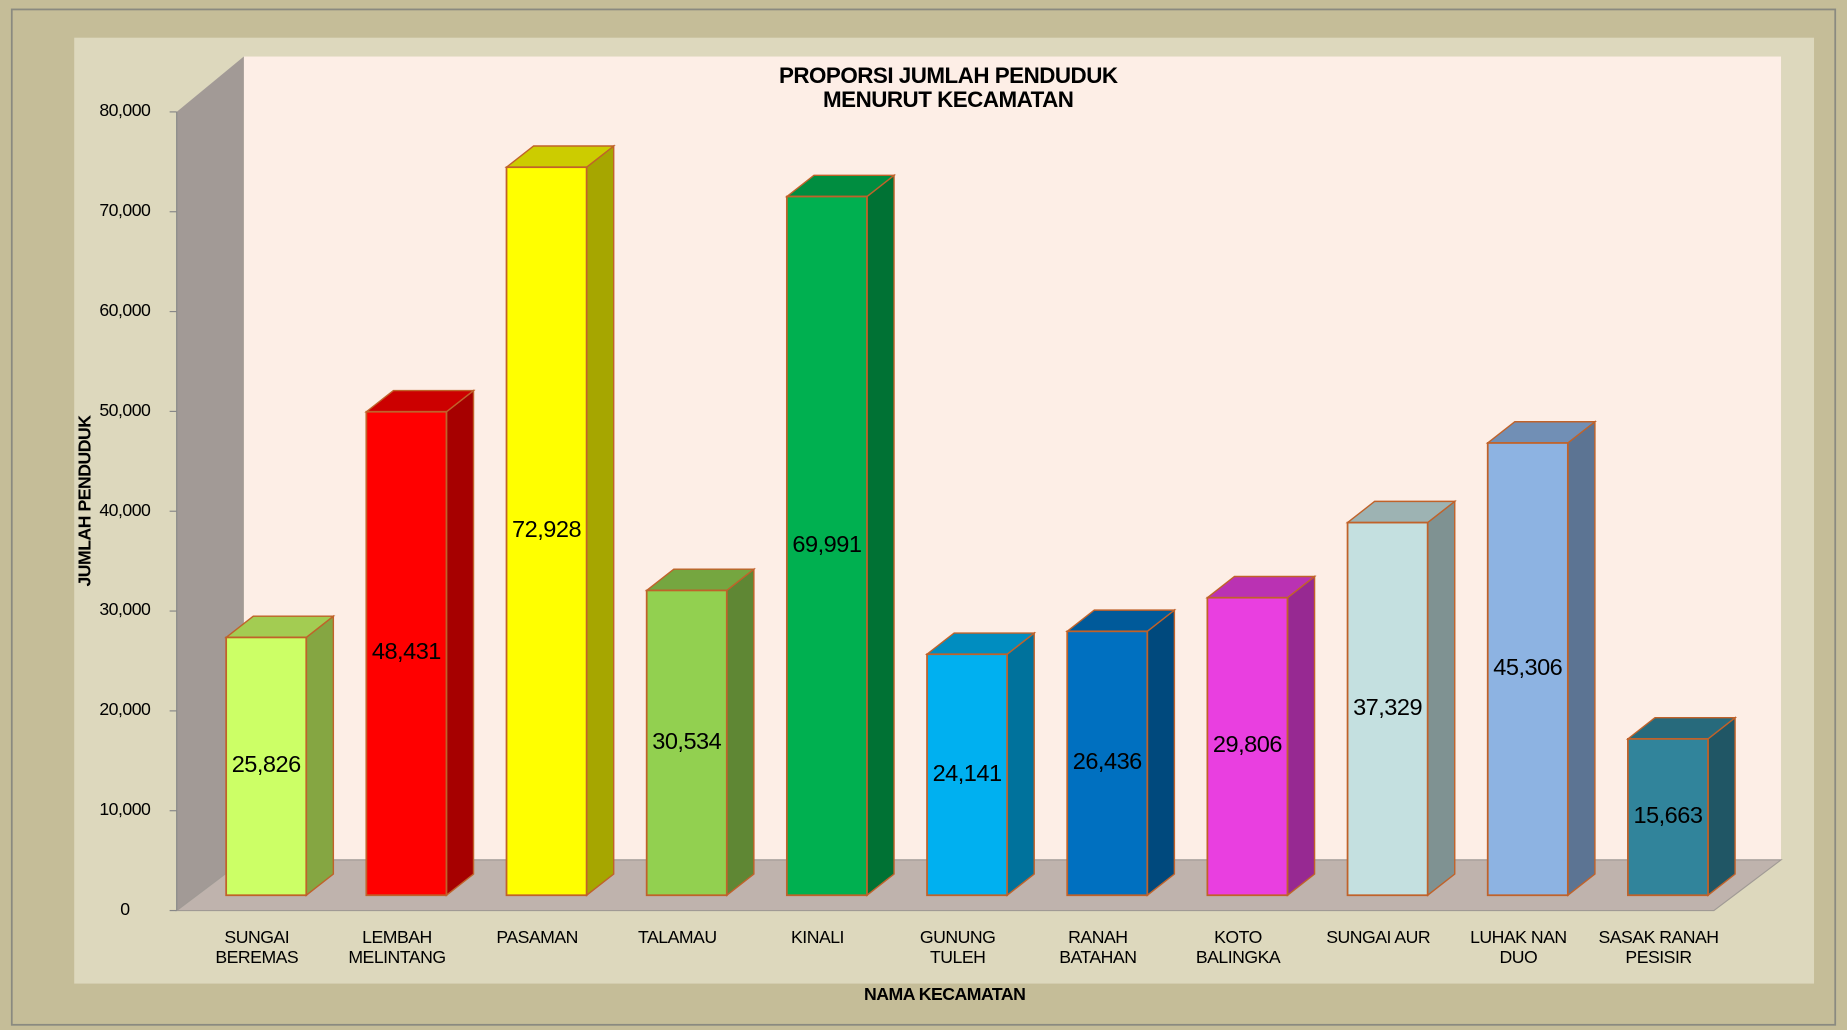 The width and height of the screenshot is (1847, 1030). What do you see at coordinates (125, 709) in the screenshot?
I see `y-tick-label: 20,000` at bounding box center [125, 709].